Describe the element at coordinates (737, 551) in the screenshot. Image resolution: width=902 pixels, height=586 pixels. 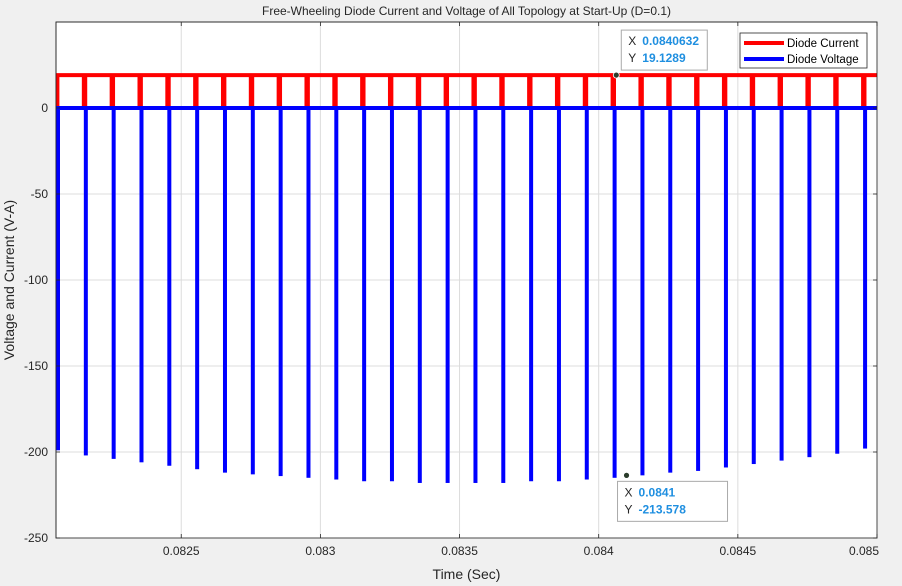
I see `x-tick-label: 0.0845` at that location.